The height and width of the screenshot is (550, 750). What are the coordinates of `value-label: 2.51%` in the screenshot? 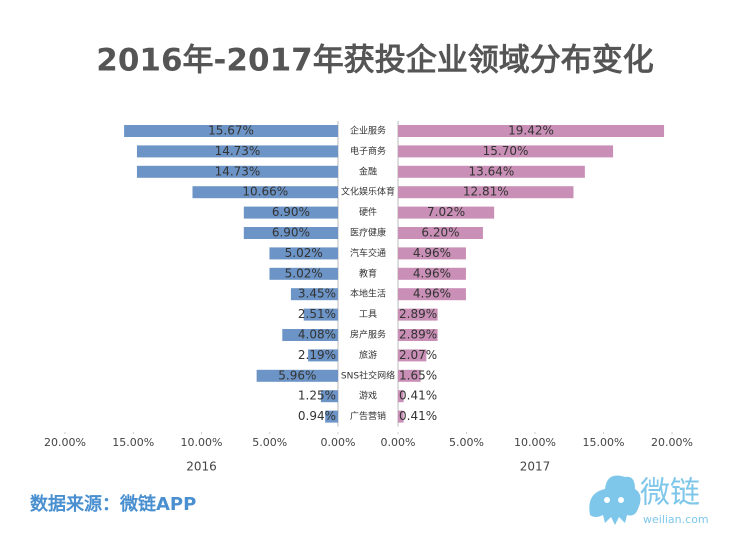 It's located at (317, 314).